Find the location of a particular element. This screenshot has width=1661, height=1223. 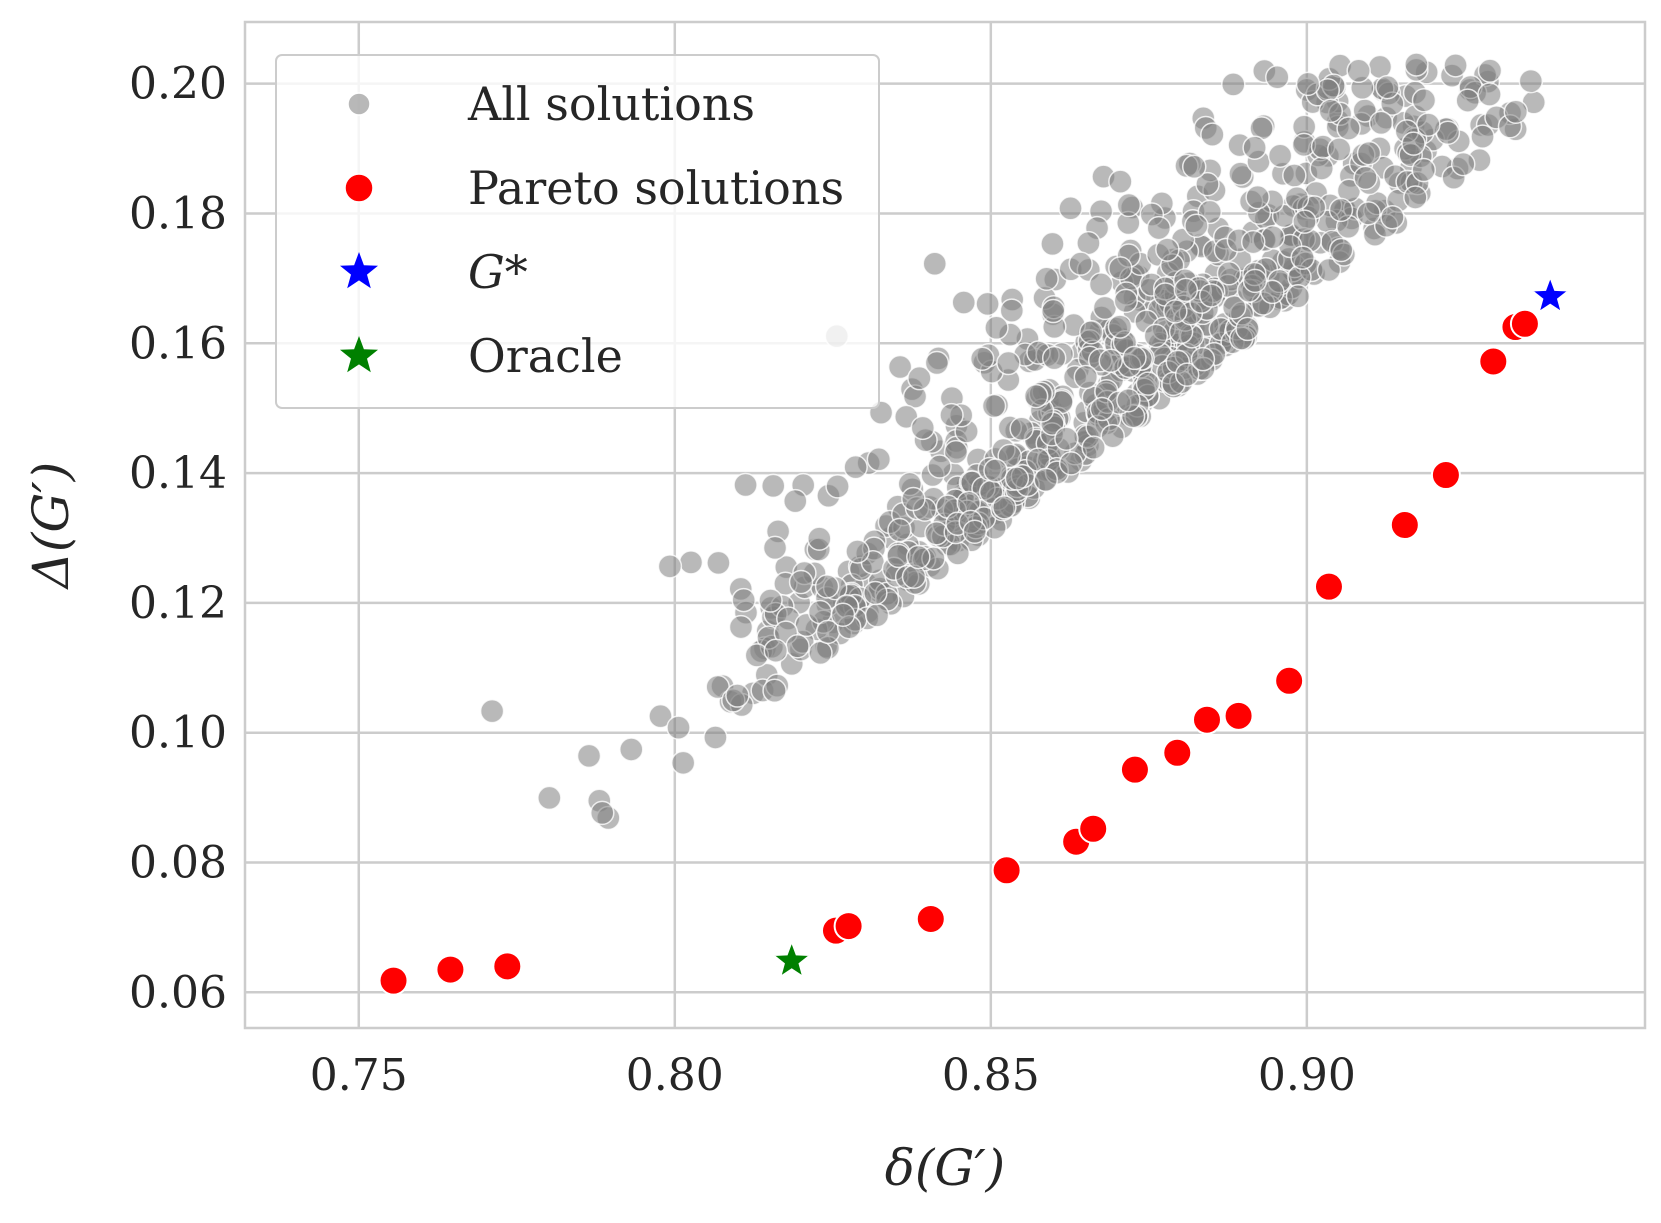

legend-label: Oracle is located at coordinates (545, 356).